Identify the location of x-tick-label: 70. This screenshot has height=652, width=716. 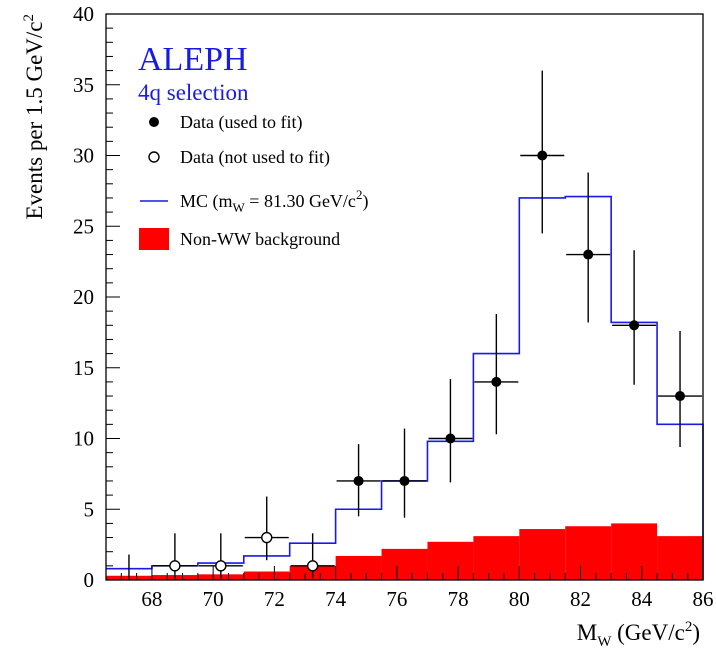
(213, 599).